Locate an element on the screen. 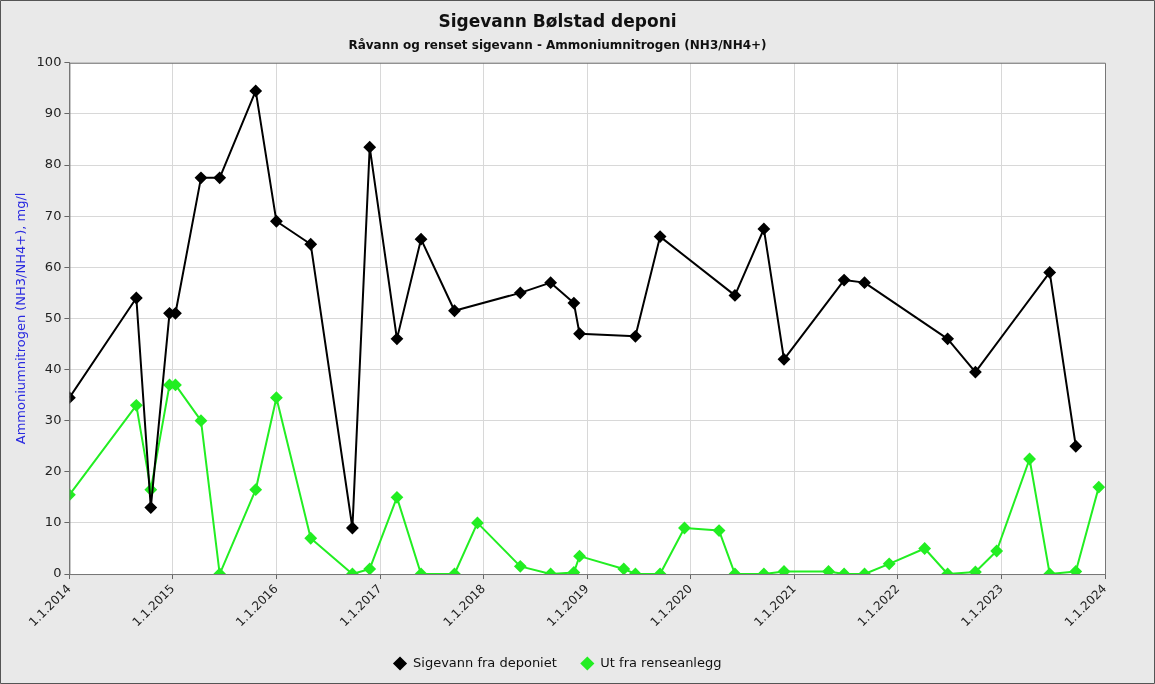  y-tick-label: 100 is located at coordinates (49, 62).